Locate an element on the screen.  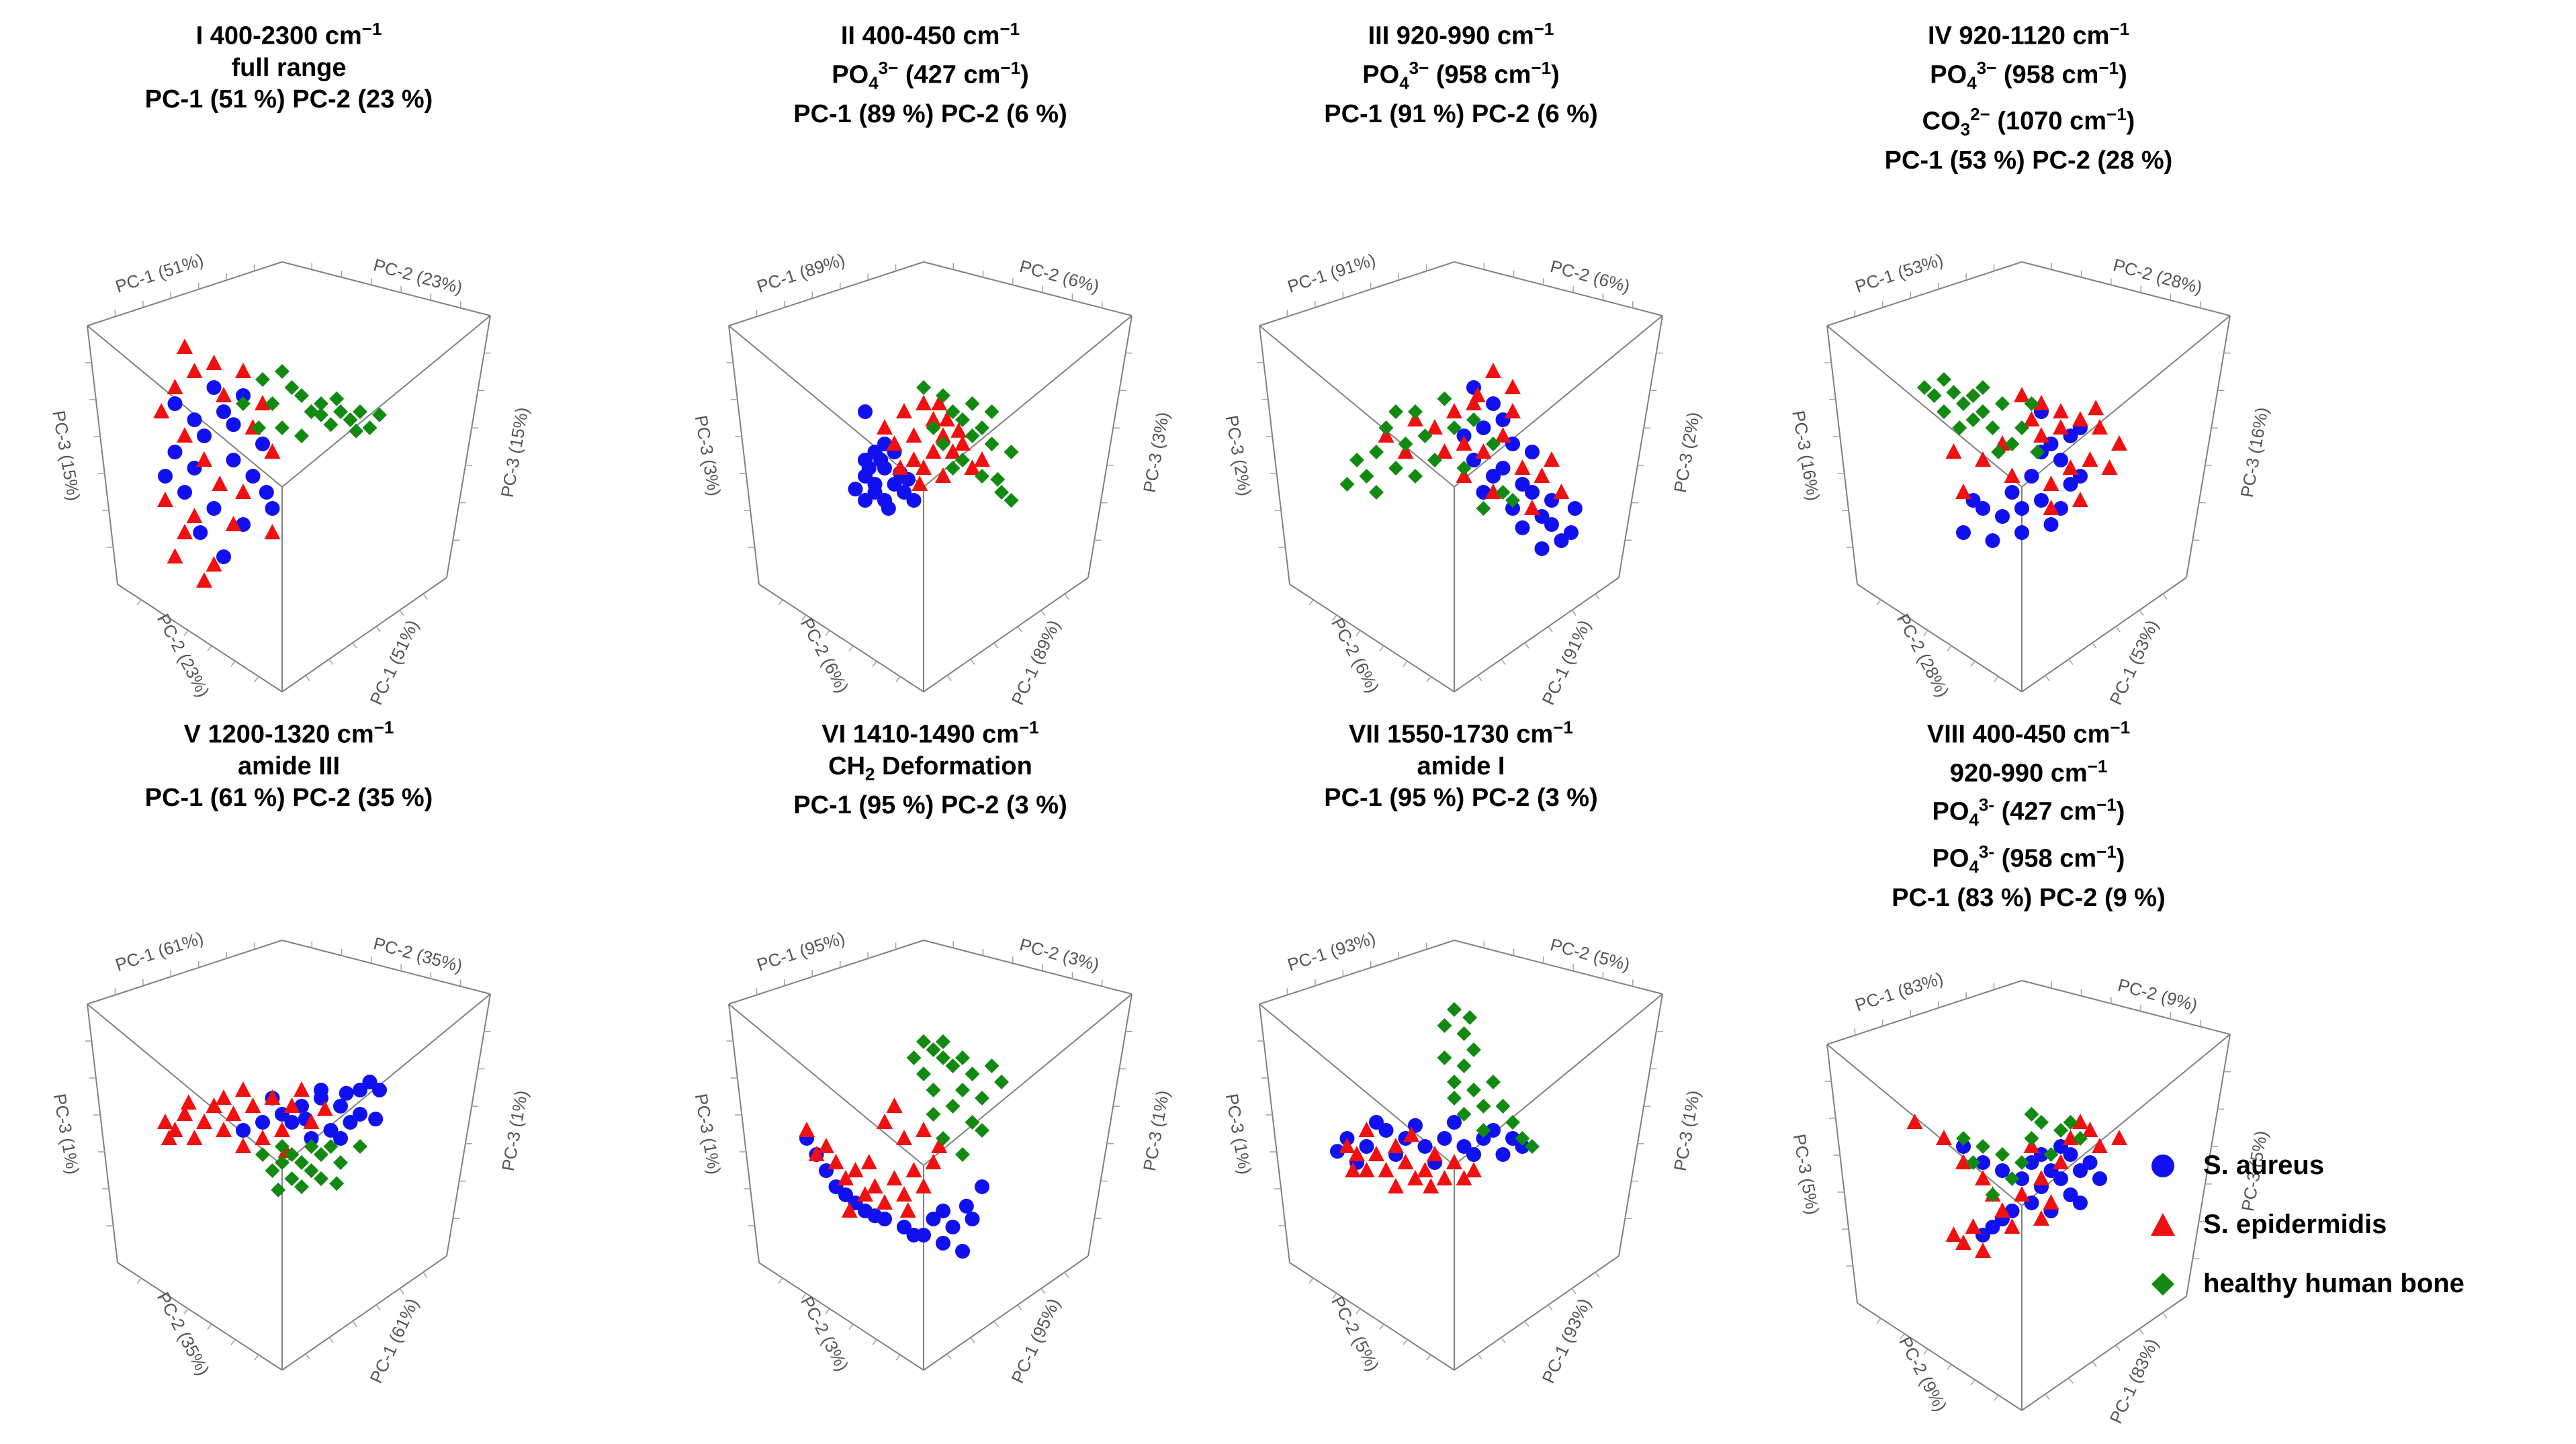
axis-label-pc1-bottom: PC-1 (51%) is located at coordinates (394, 663).